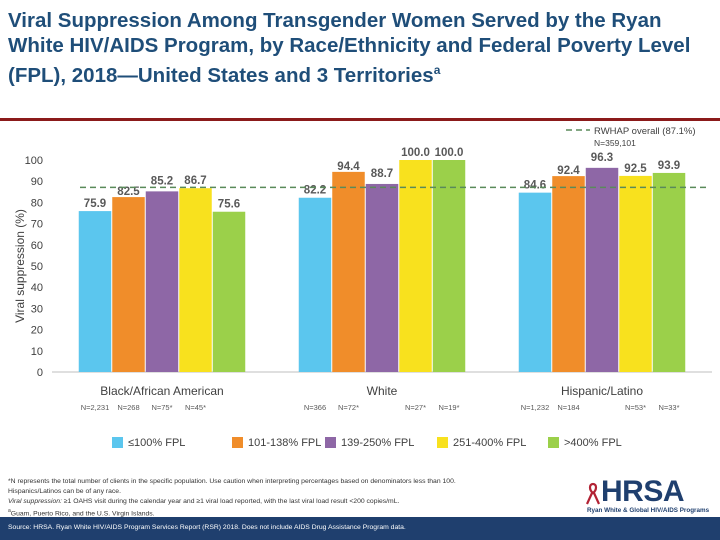  Describe the element at coordinates (348, 407) in the screenshot. I see `n-label: N=72*` at that location.